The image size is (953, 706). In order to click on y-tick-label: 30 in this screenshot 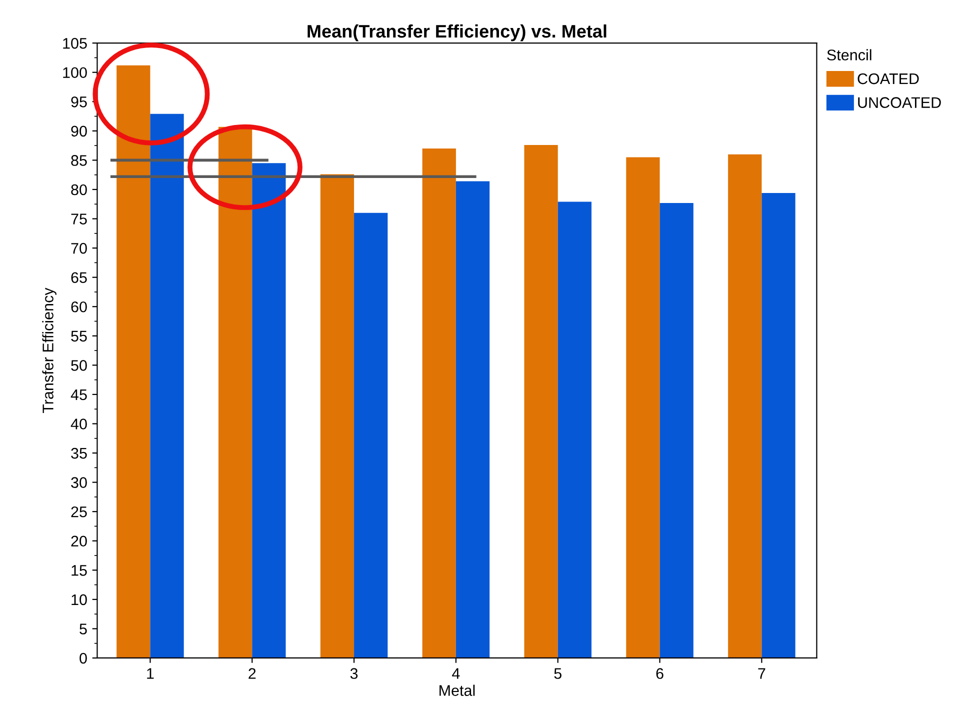, I will do `click(79, 482)`.